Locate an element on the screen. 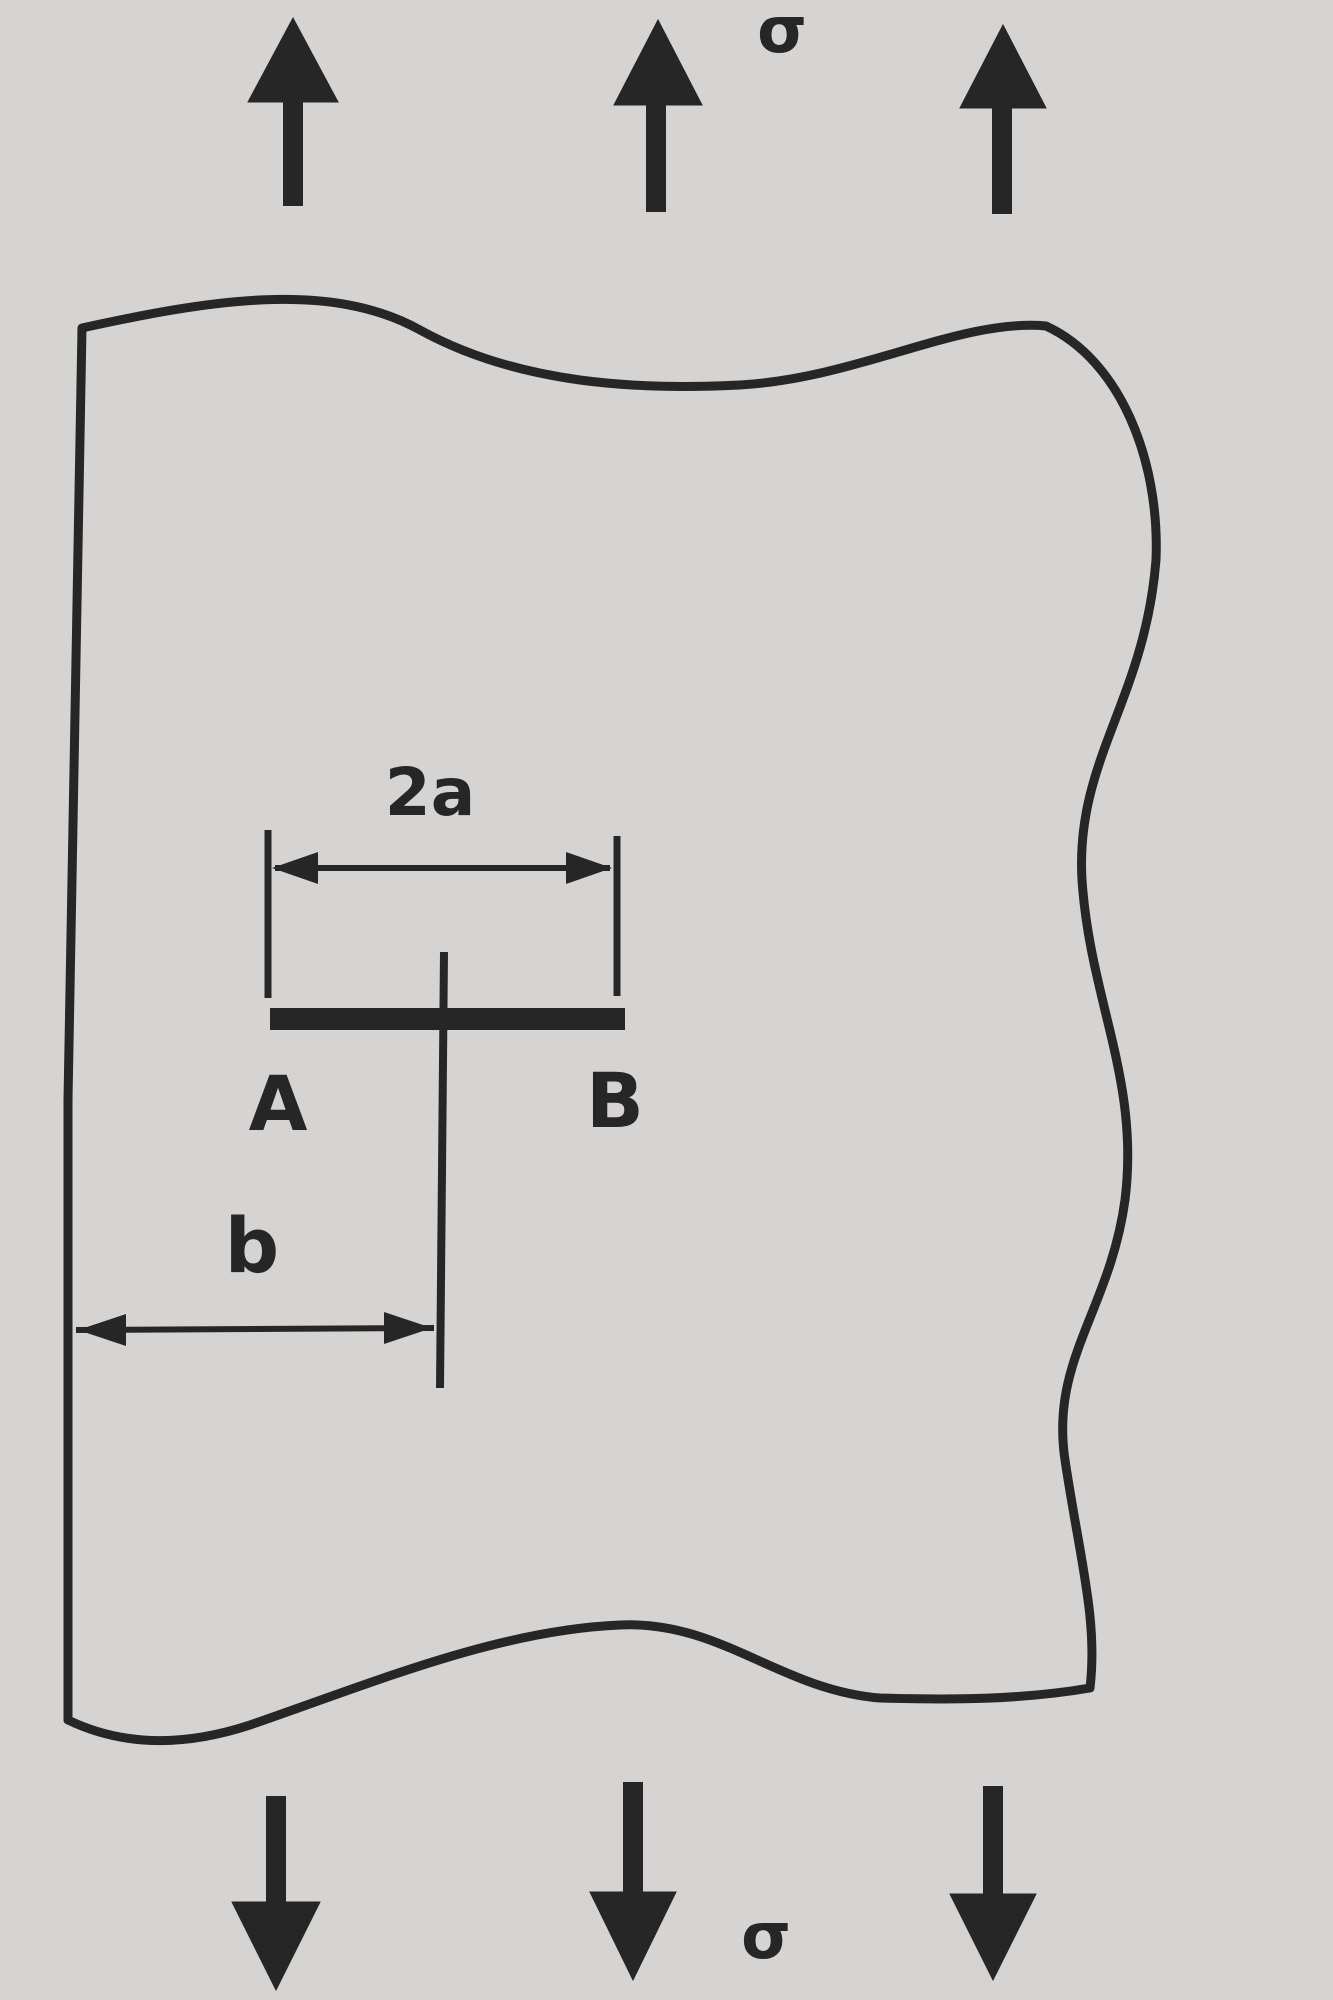 The height and width of the screenshot is (2000, 1333). crack-center-line is located at coordinates (442, 1170).